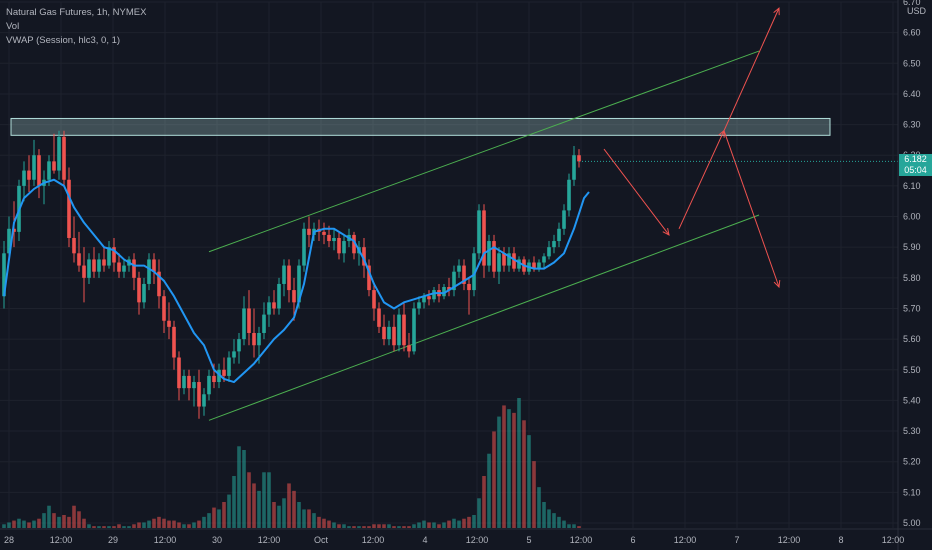 Image resolution: width=932 pixels, height=550 pixels. I want to click on price-tick-label: 5.80, so click(912, 278).